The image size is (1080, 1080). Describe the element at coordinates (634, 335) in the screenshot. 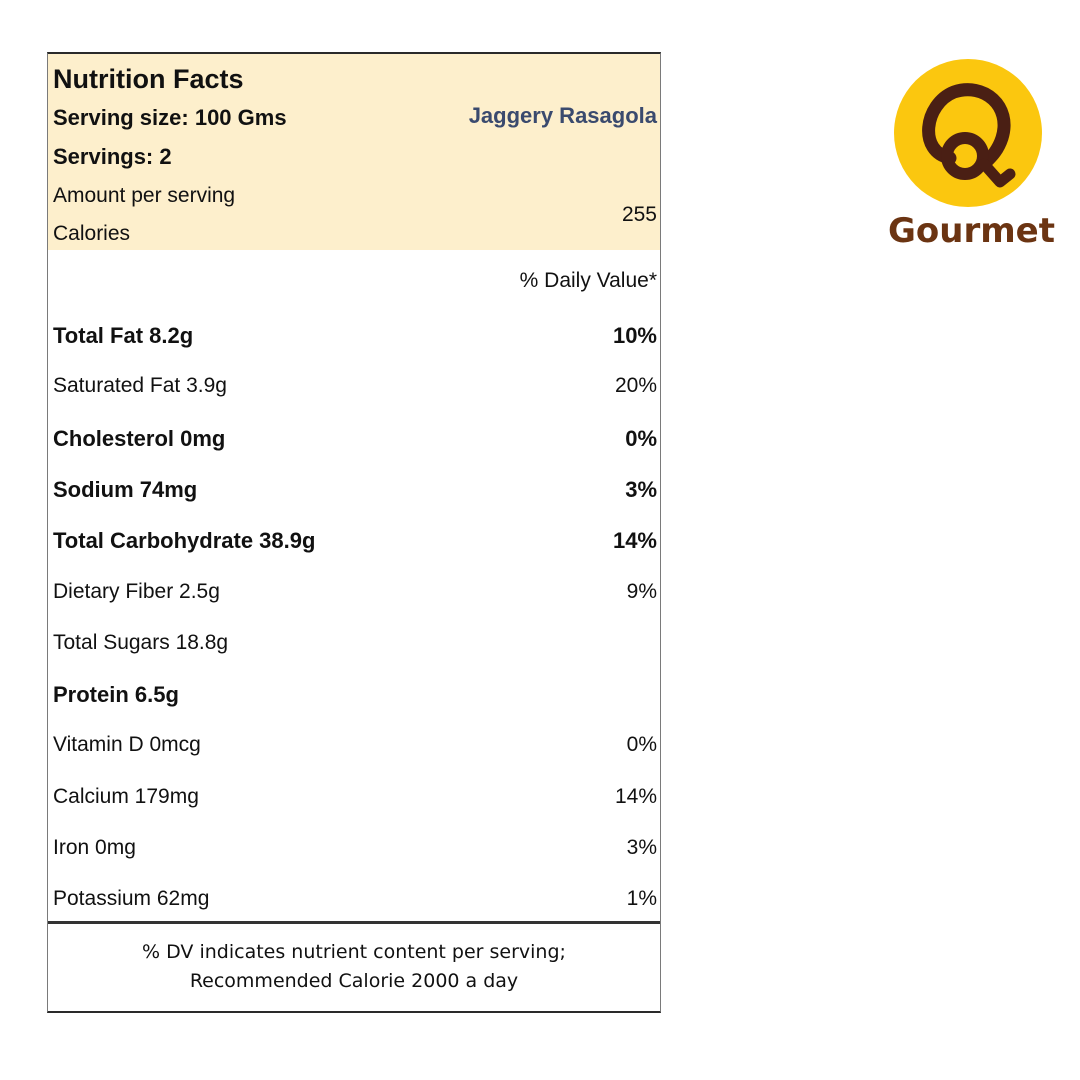

I see `nutrient-daily-value: 10%` at that location.